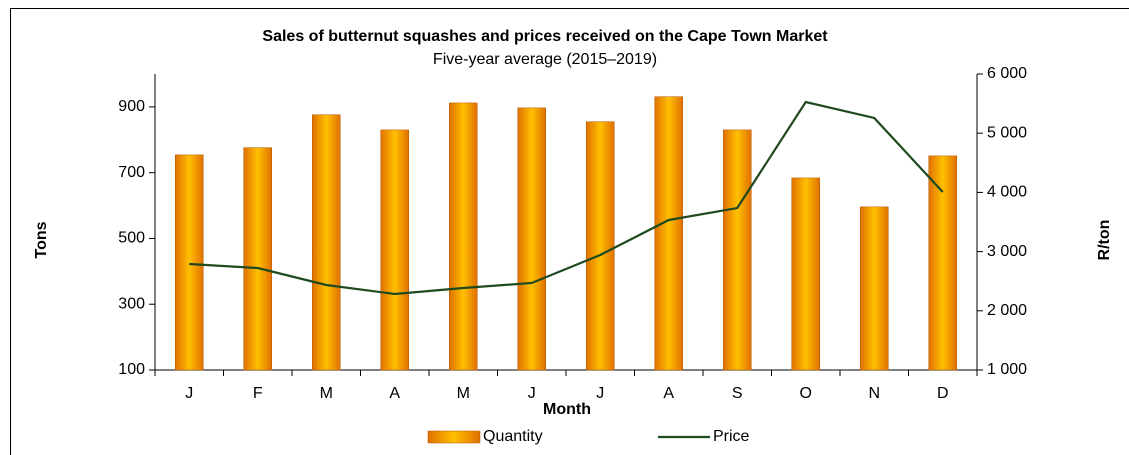 The image size is (1129, 455). Describe the element at coordinates (874, 393) in the screenshot. I see `x-tick-label: N` at that location.